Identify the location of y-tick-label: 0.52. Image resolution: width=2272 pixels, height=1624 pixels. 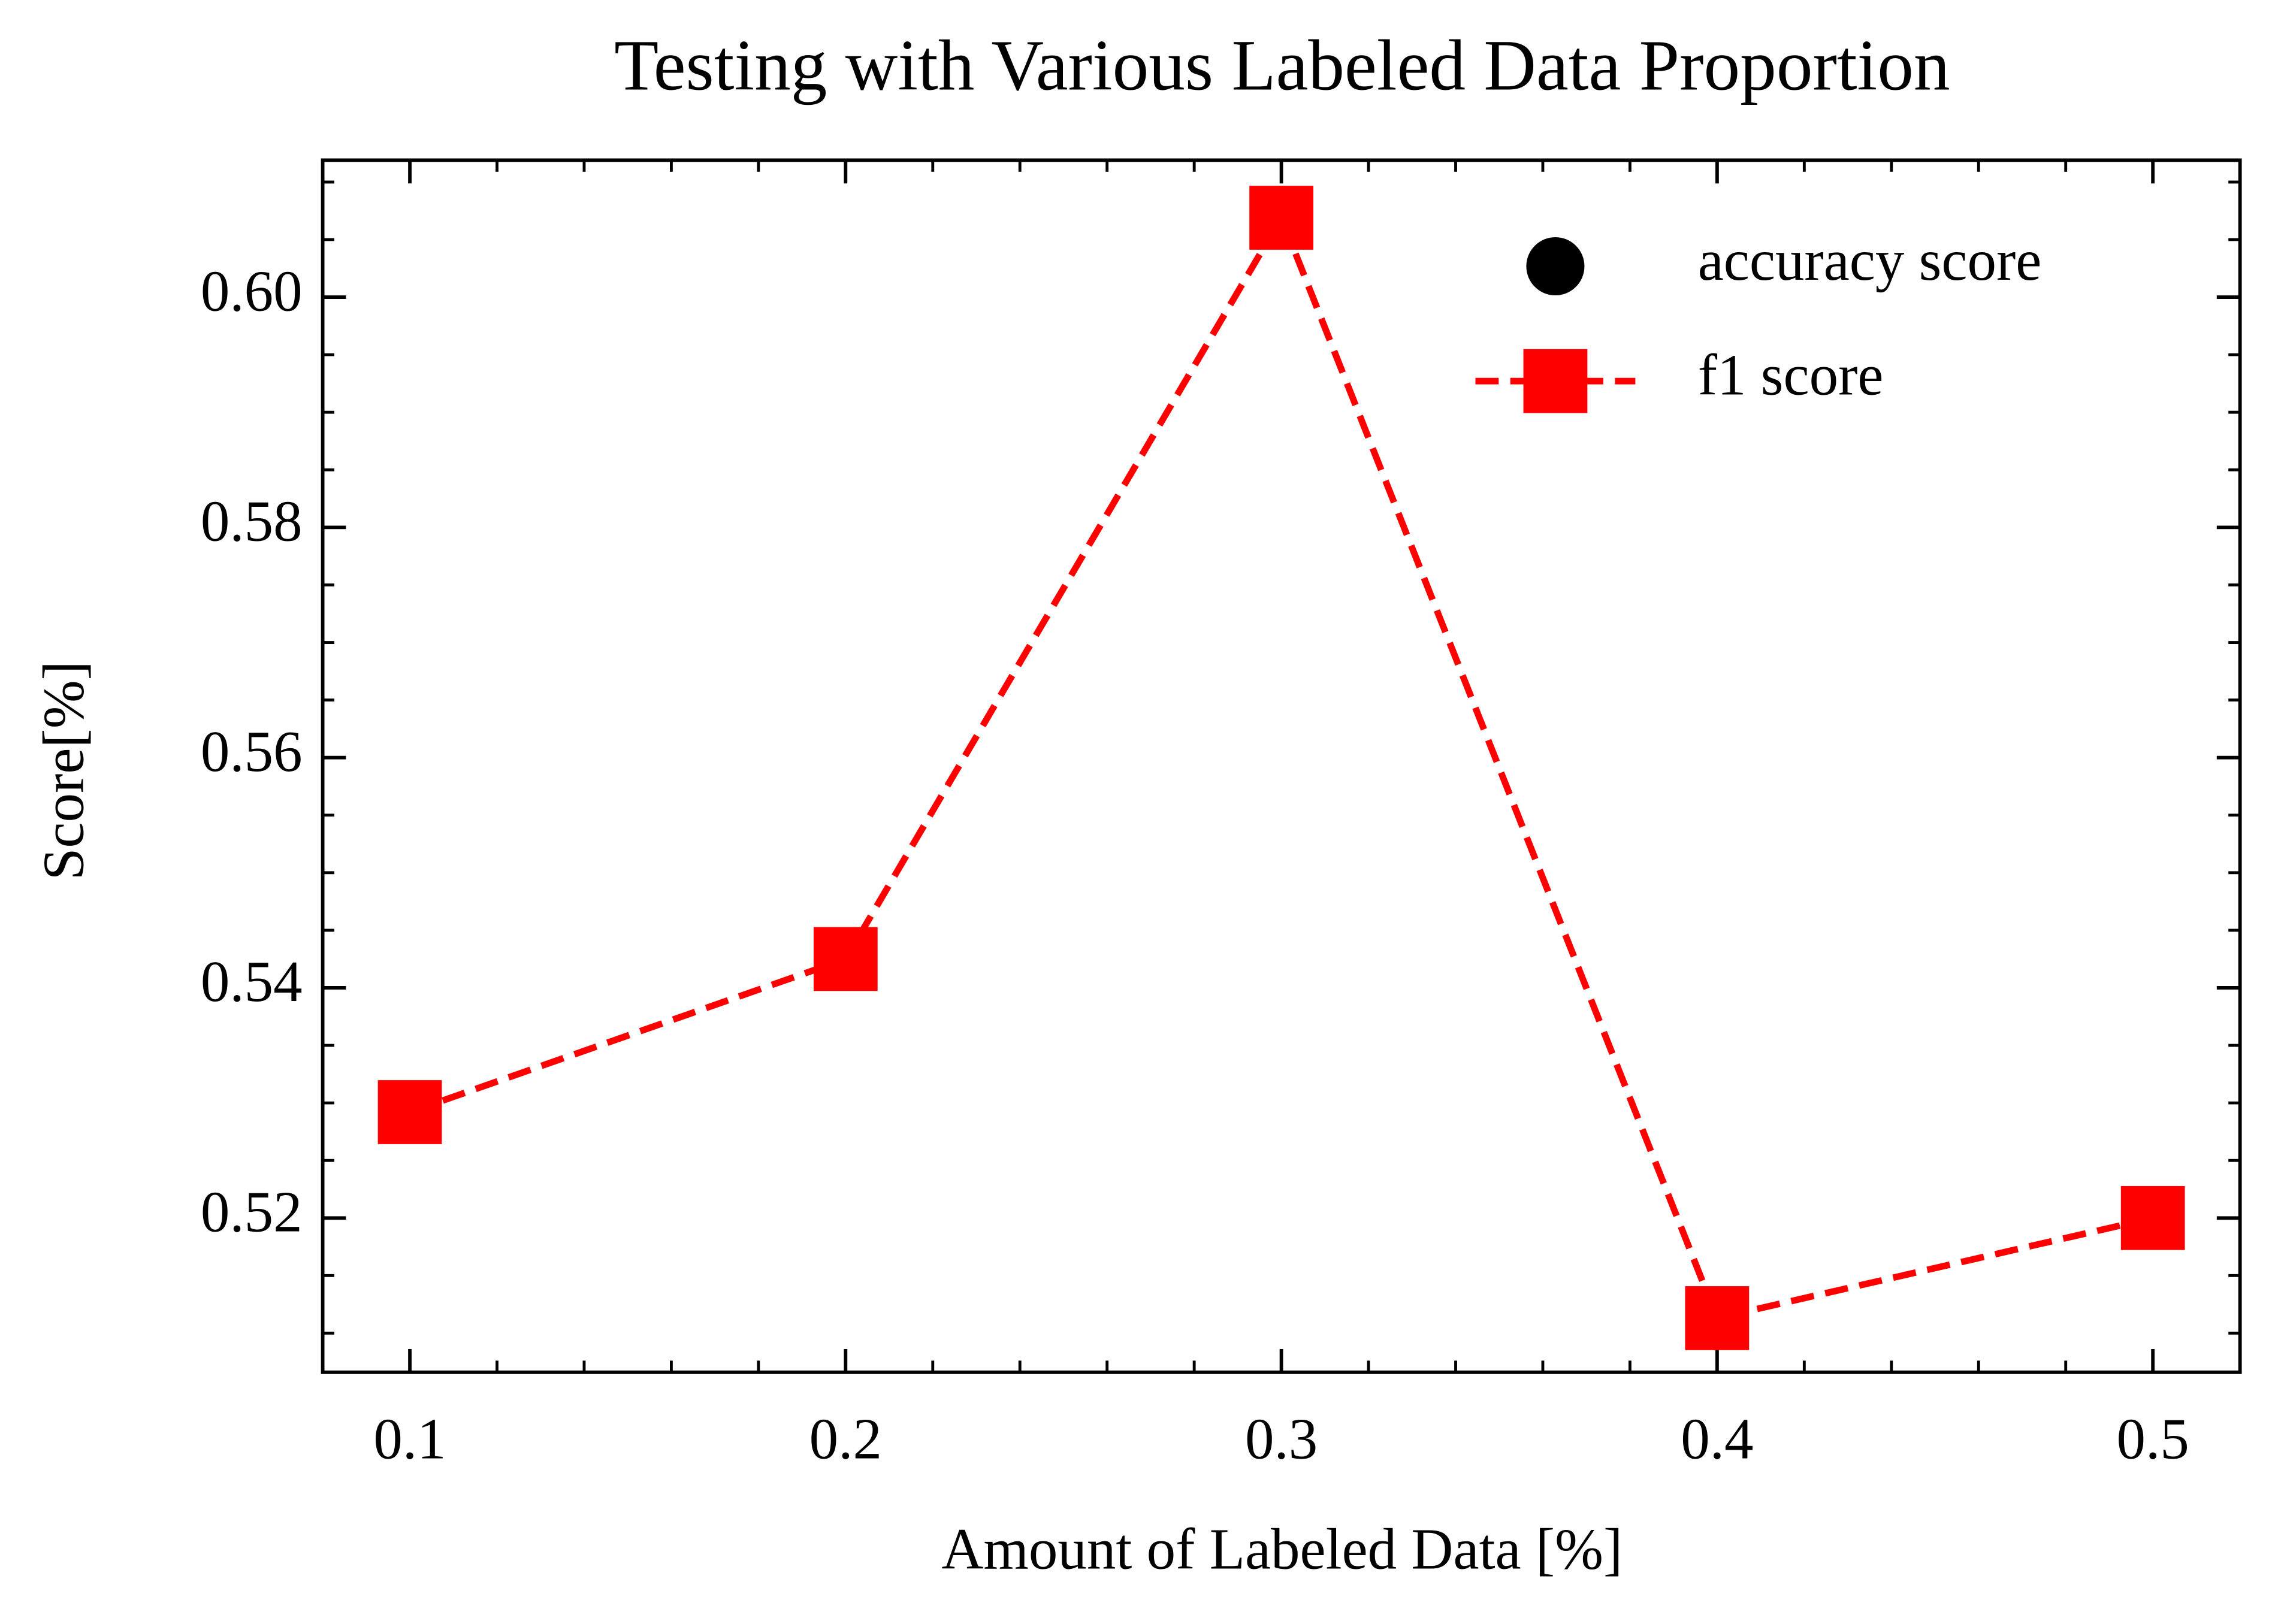
(252, 1212).